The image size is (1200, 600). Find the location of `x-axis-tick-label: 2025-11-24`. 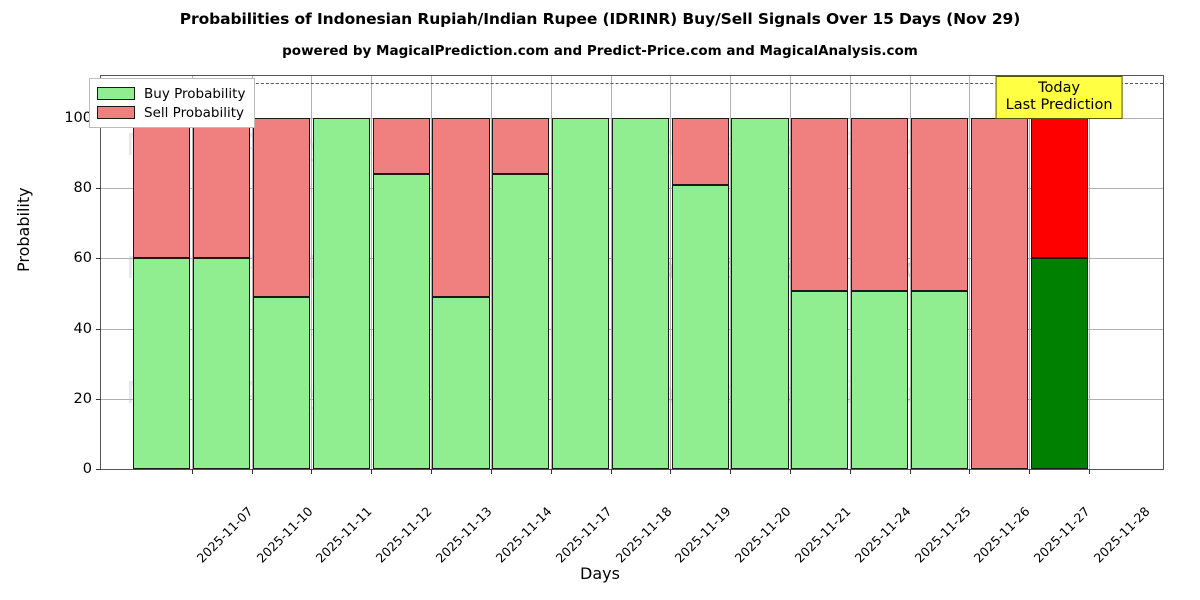

x-axis-tick-label: 2025-11-24 is located at coordinates (882, 534).